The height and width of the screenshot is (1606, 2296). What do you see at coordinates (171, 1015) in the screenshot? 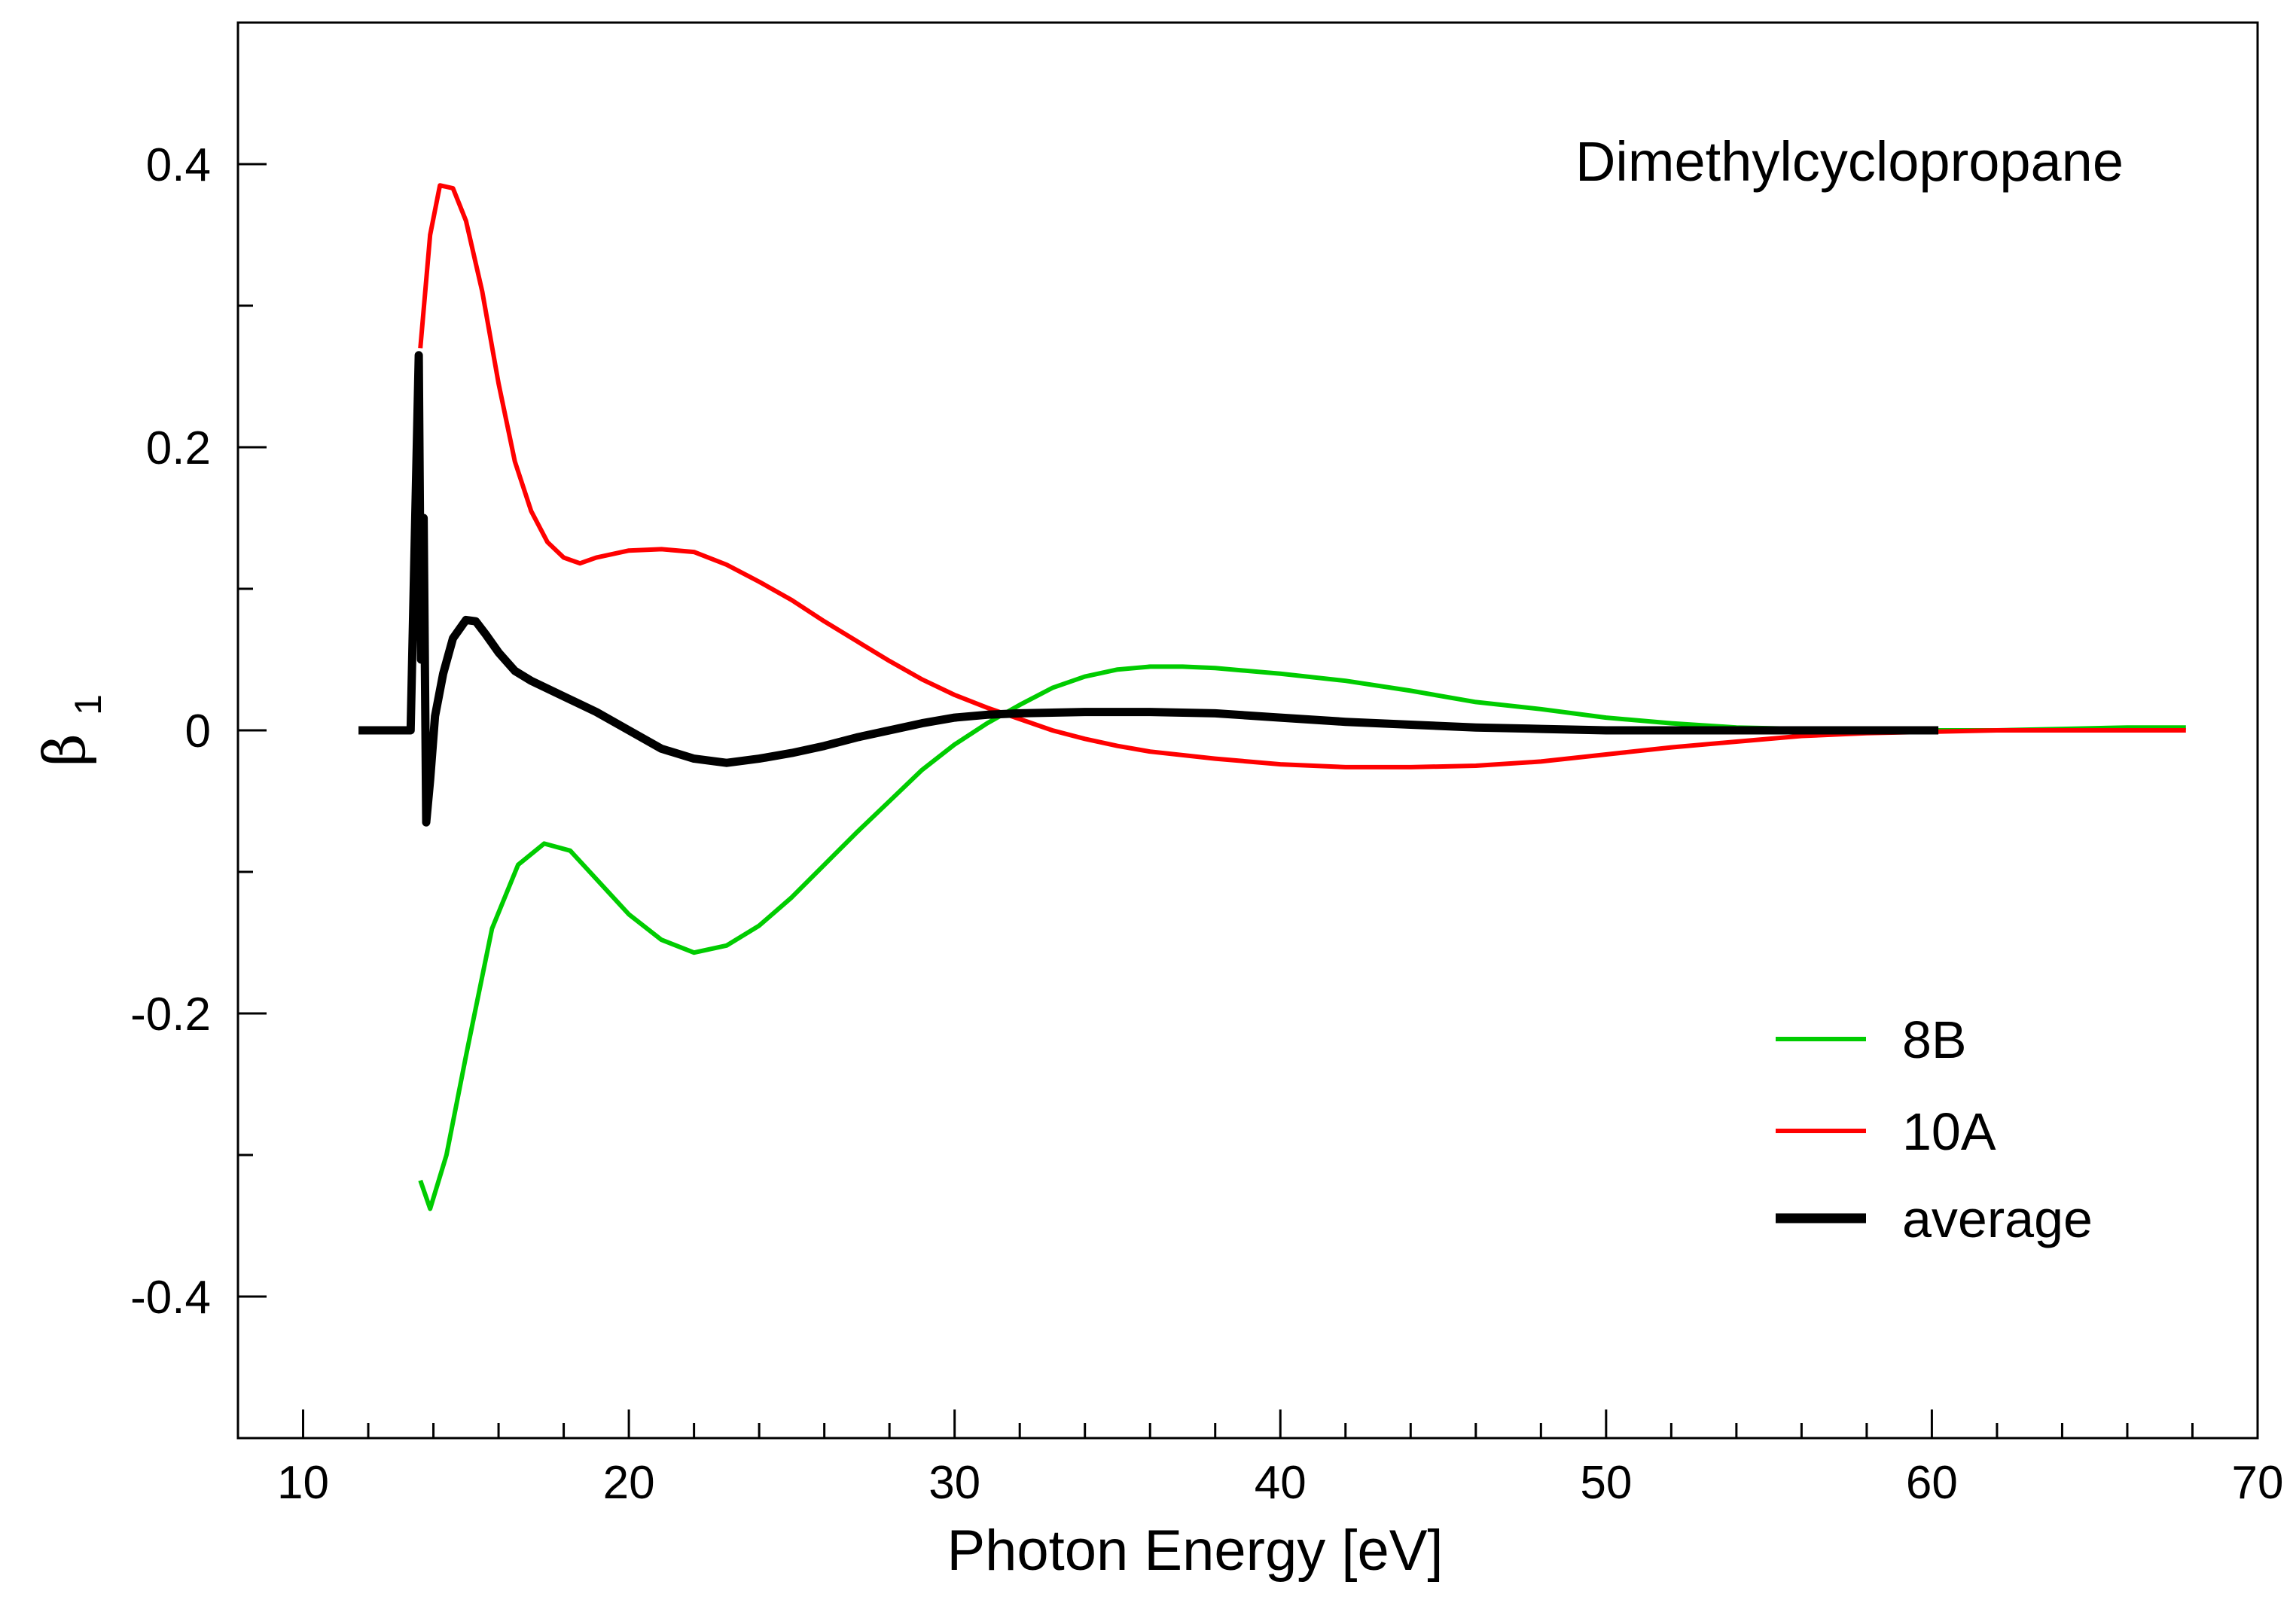
I see `y-tick-label: -0.2` at bounding box center [171, 1015].